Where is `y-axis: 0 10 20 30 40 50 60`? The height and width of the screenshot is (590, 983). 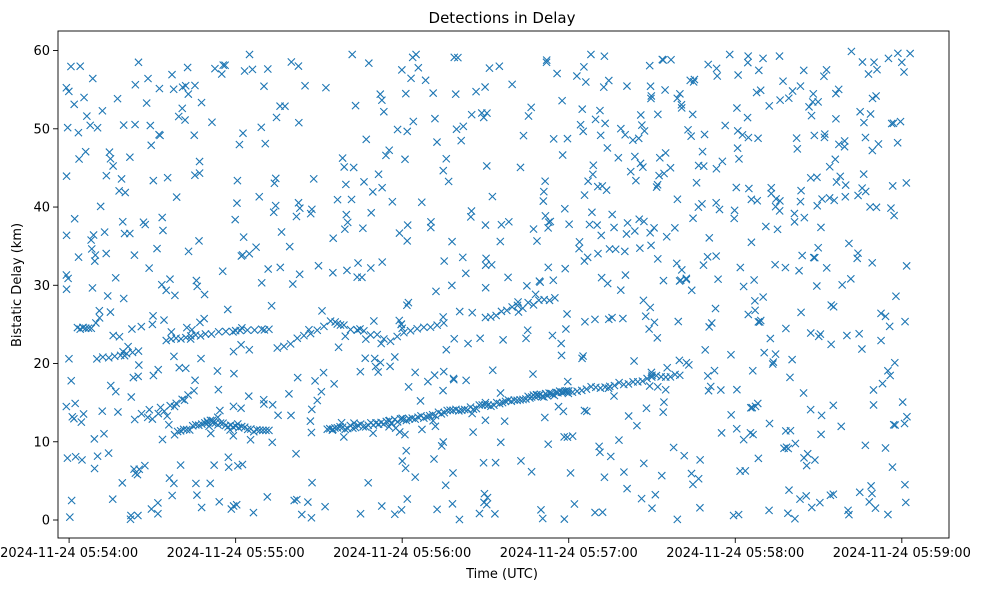
y-axis: 0 10 20 30 40 50 60 is located at coordinates (45, 286).